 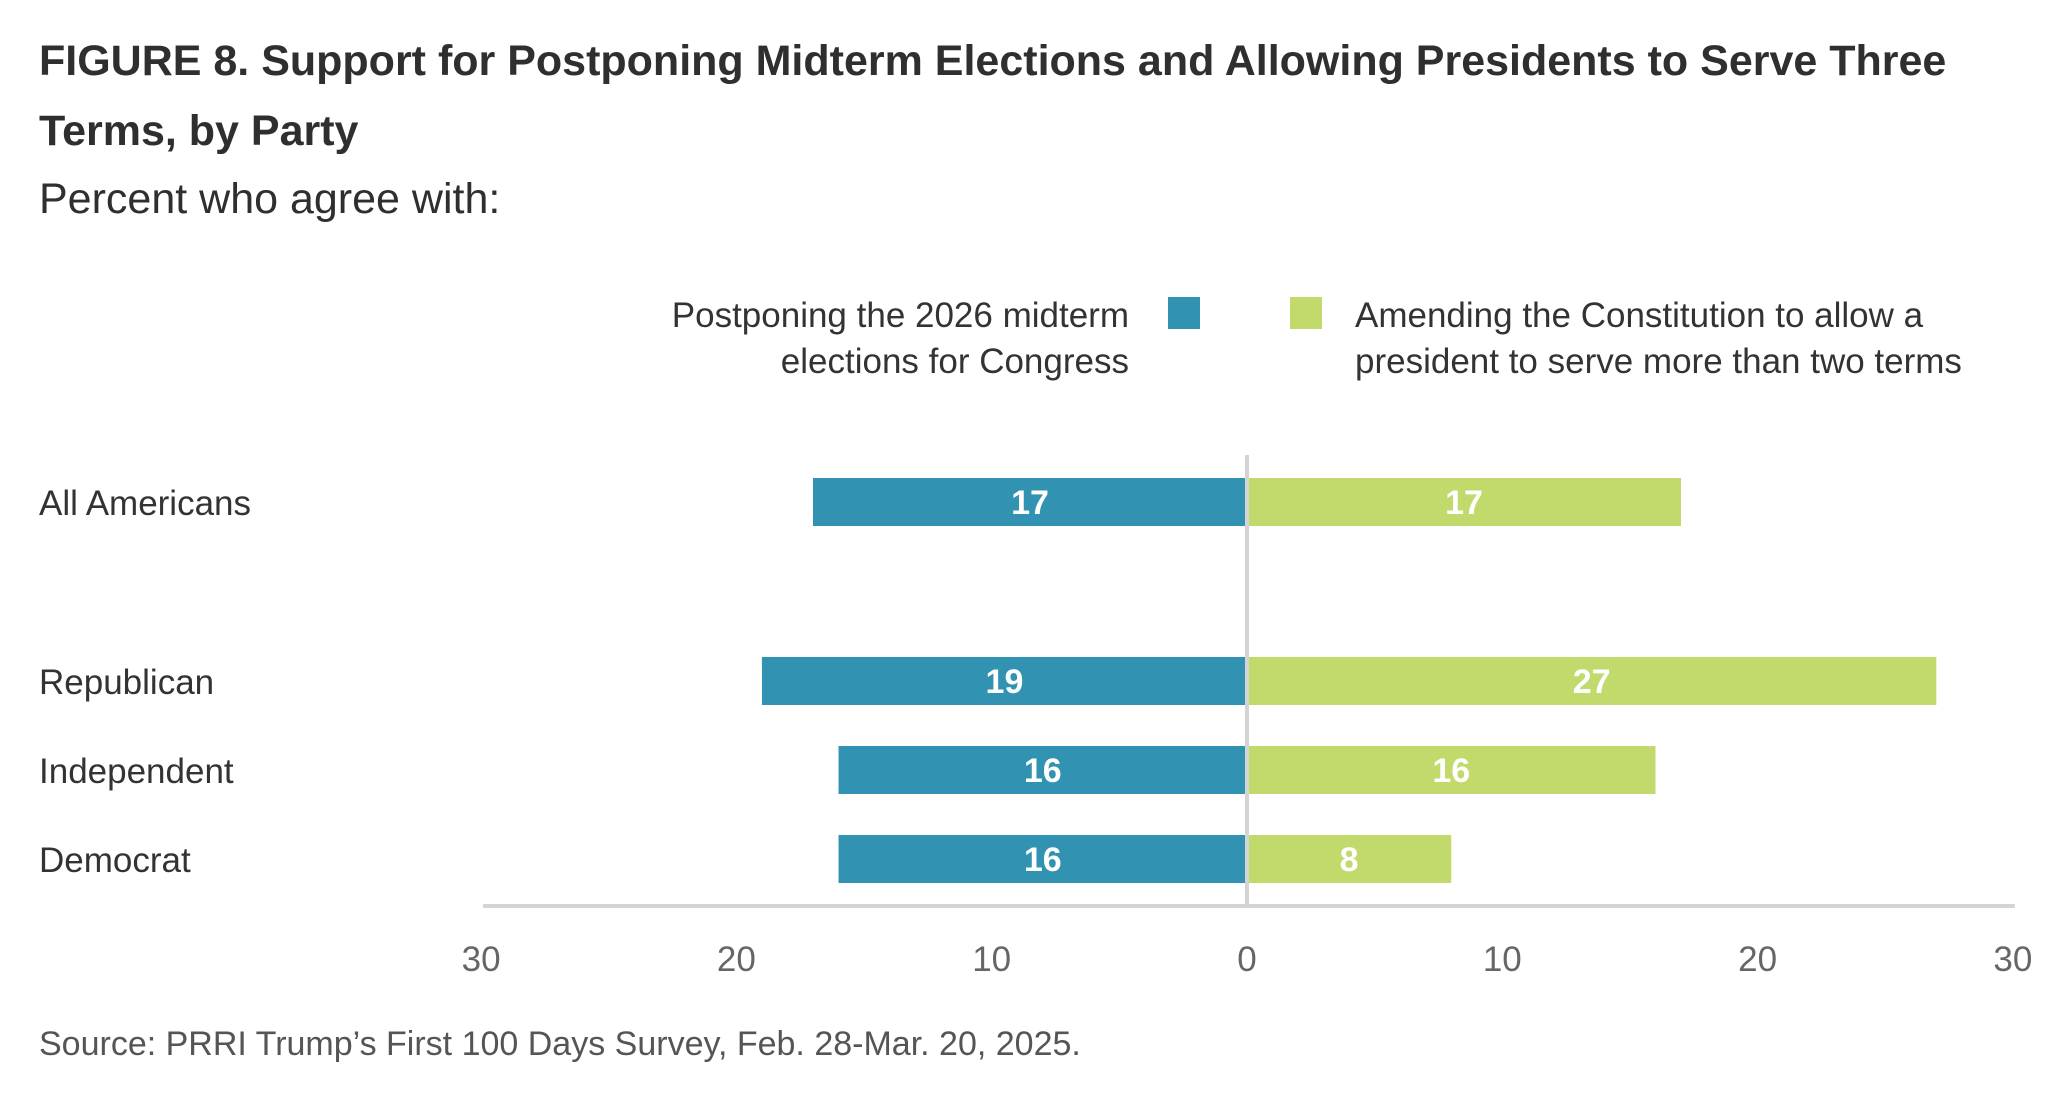 I want to click on data-label-amend-republican: 27, so click(x=1592, y=682).